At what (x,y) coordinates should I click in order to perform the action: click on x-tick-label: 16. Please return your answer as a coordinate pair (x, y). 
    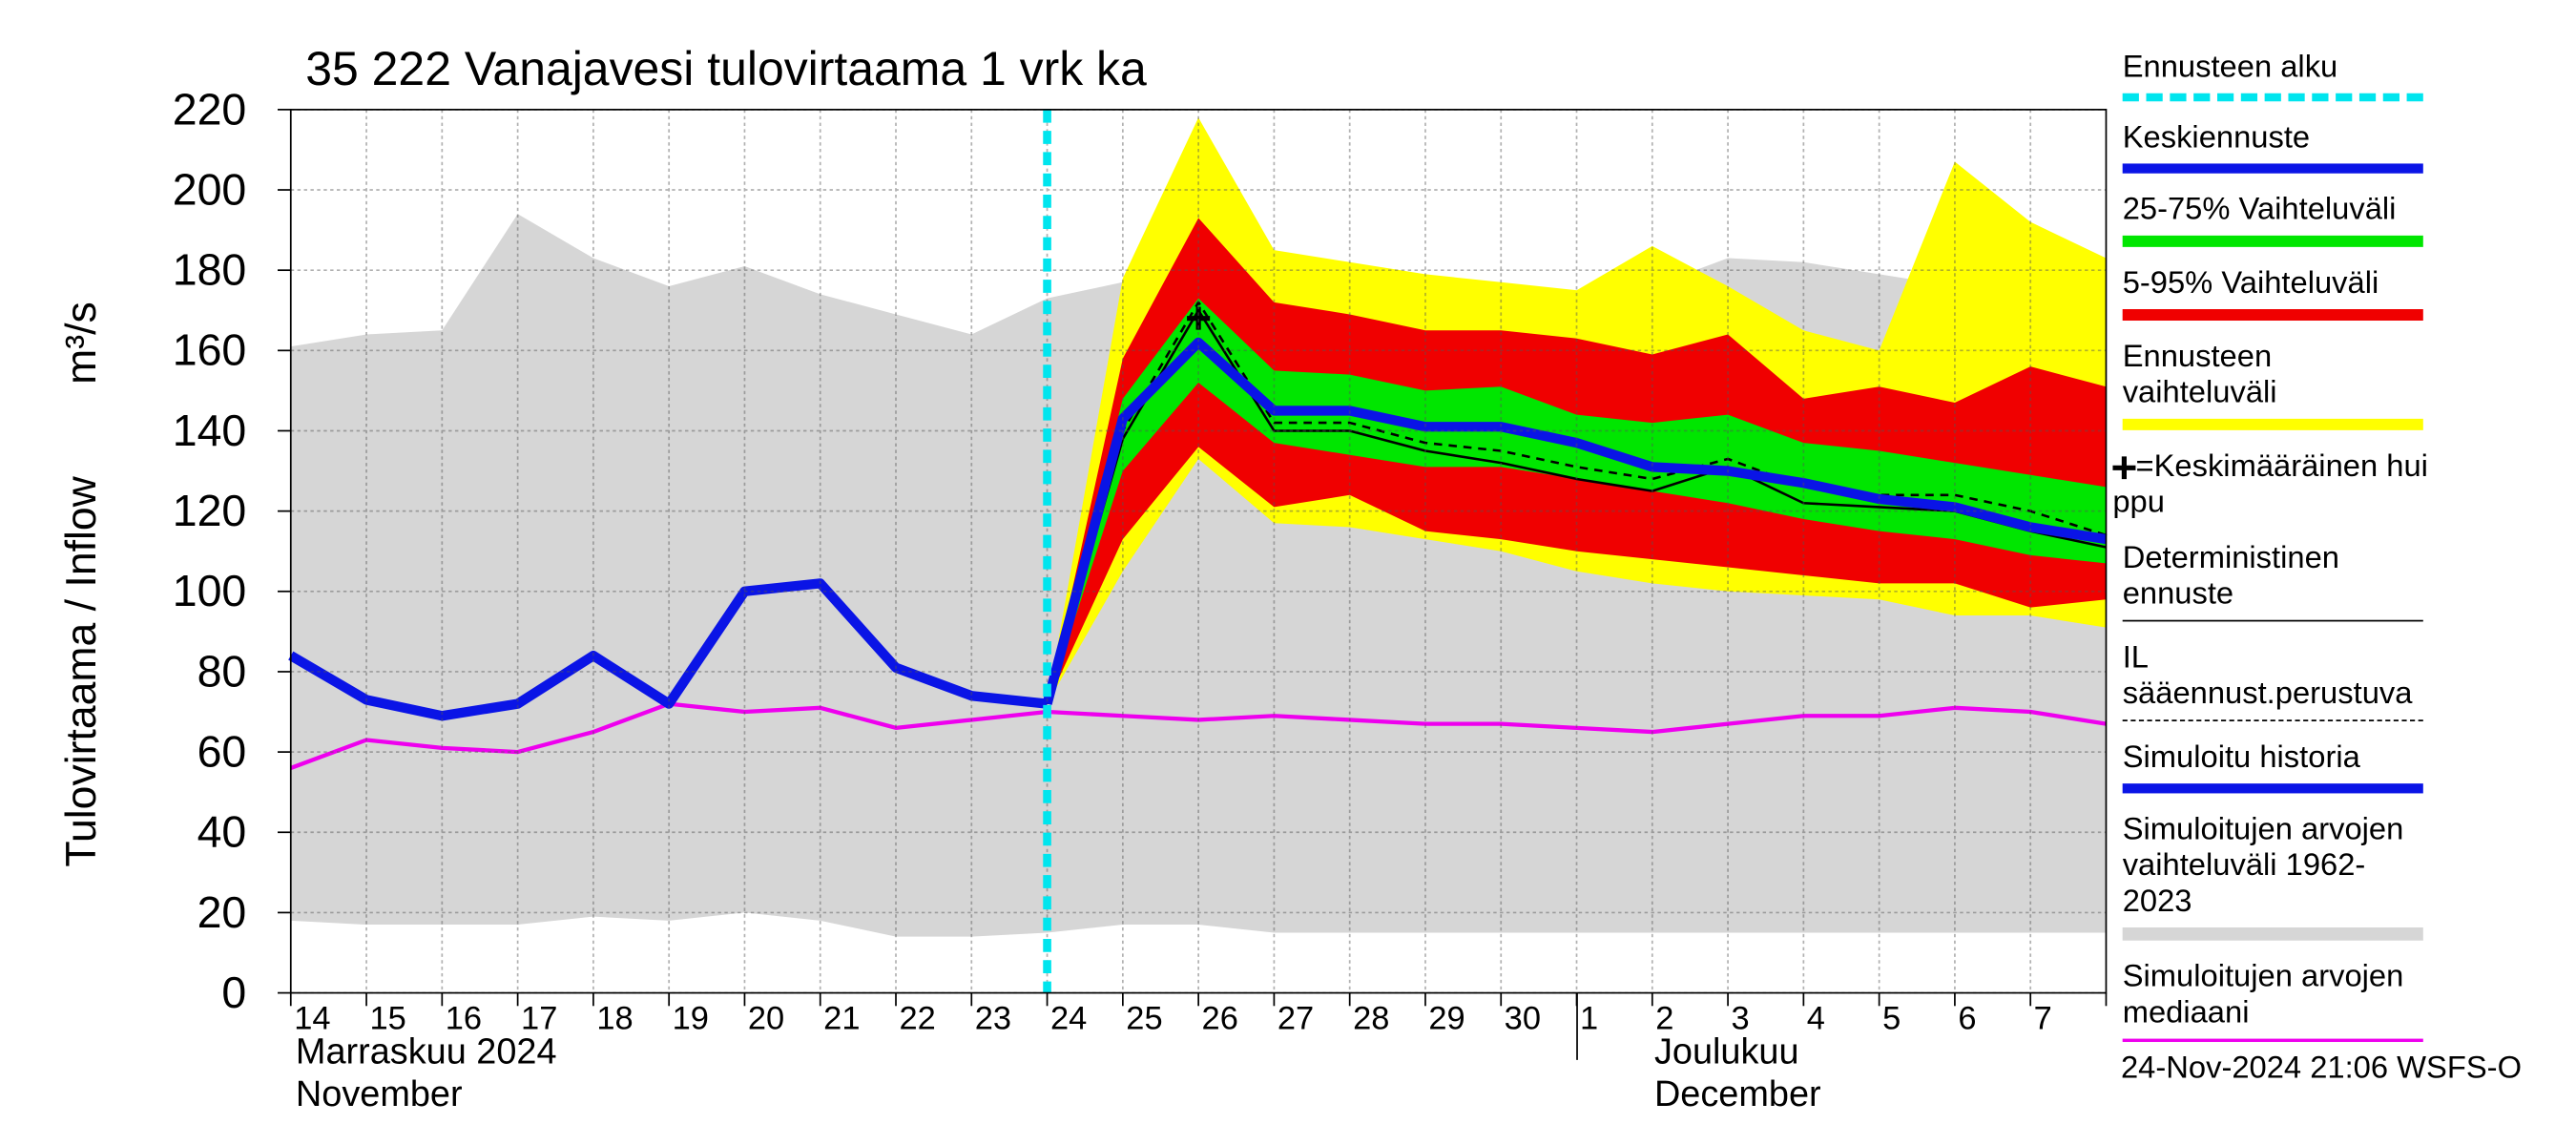
    Looking at the image, I should click on (464, 1018).